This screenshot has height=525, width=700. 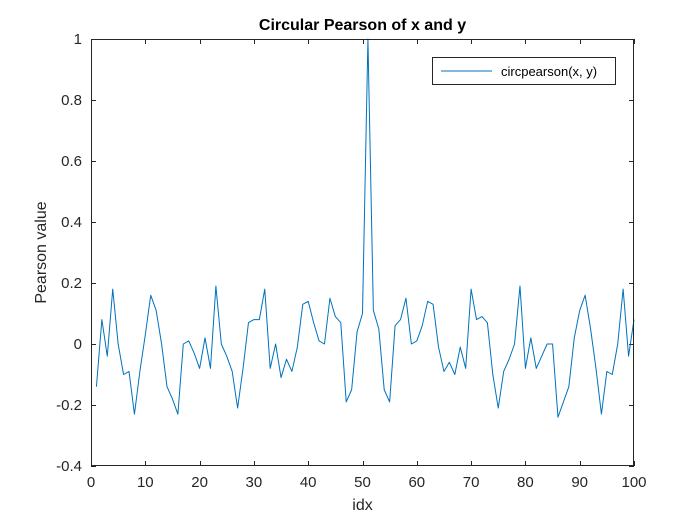 I want to click on y-tick-label: -0.2, so click(x=69, y=405).